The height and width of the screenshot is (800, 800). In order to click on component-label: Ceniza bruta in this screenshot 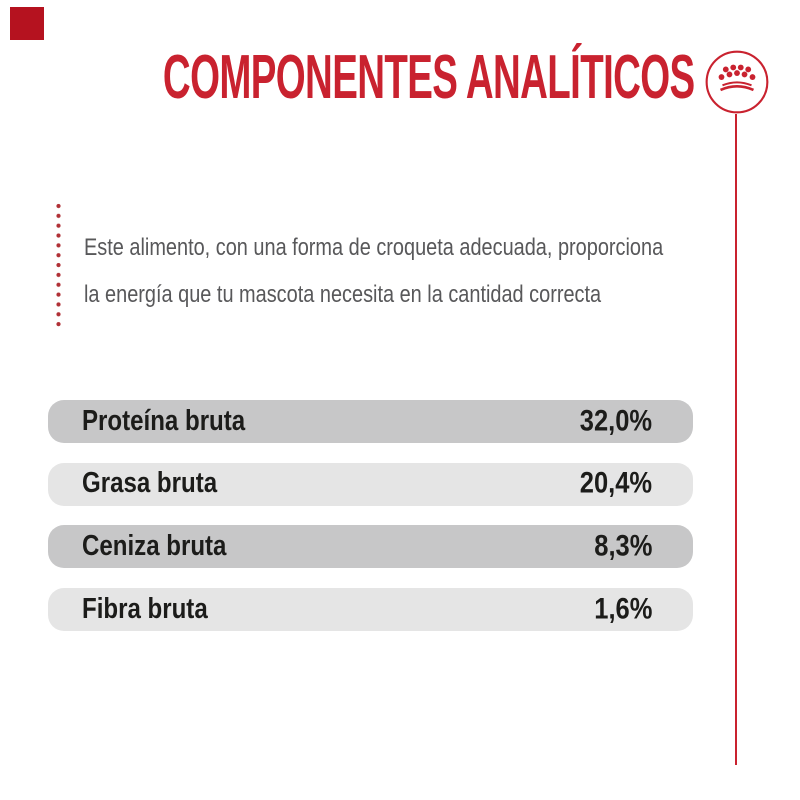, I will do `click(154, 545)`.